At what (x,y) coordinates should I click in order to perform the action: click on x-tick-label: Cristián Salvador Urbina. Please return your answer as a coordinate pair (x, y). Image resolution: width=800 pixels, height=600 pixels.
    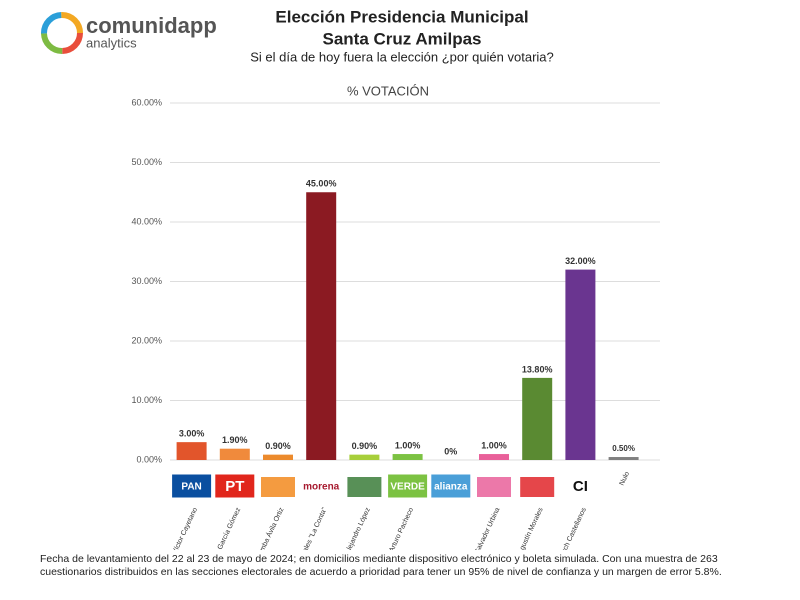
    Looking at the image, I should click on (482, 528).